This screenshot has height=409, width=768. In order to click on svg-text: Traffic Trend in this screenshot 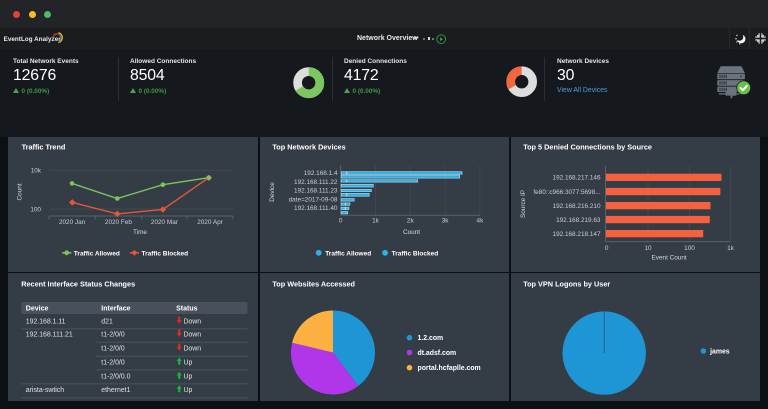, I will do `click(44, 146)`.